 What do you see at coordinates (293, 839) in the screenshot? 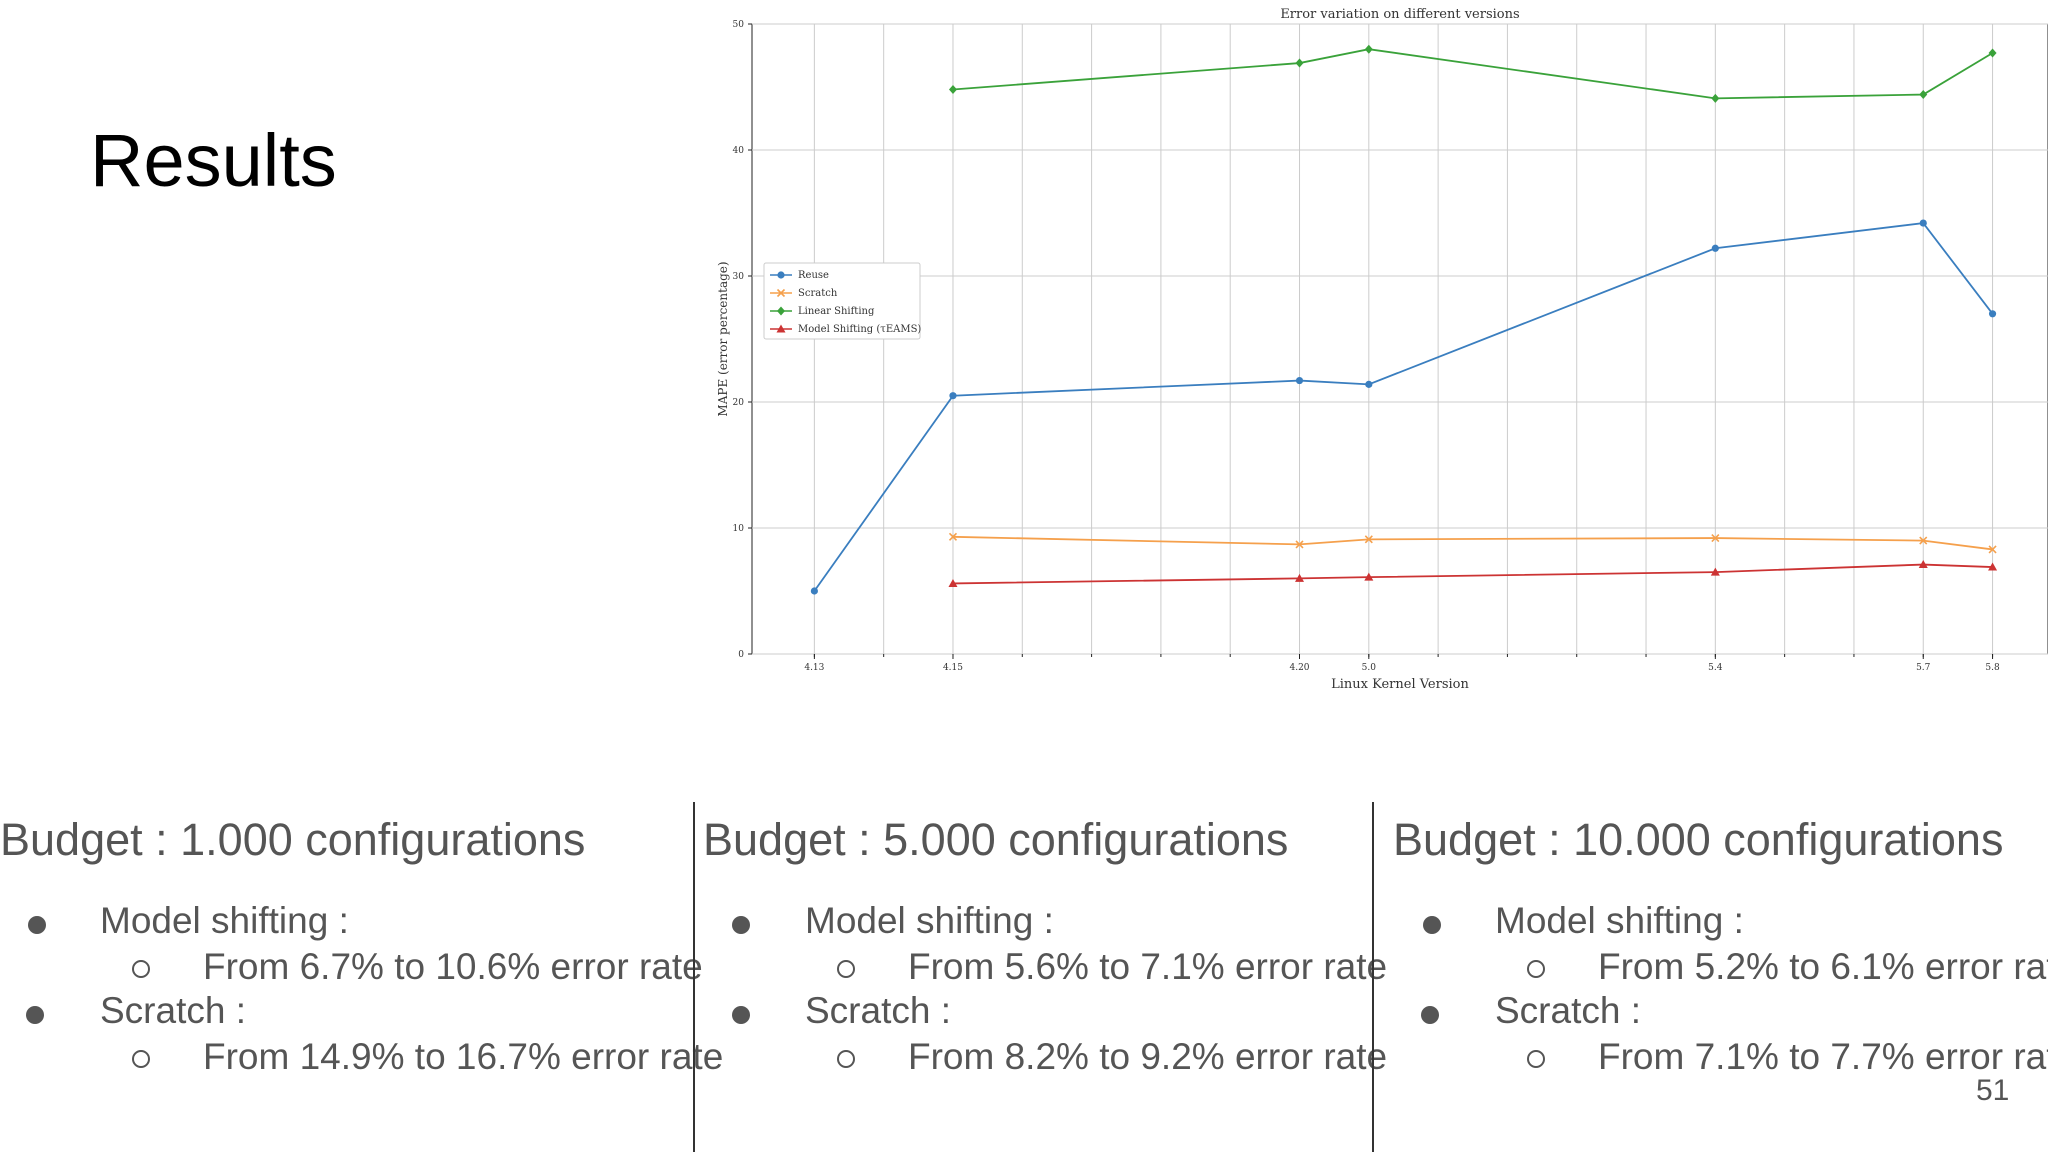
I see `budget-heading: Budget : 1.000 configurations` at bounding box center [293, 839].